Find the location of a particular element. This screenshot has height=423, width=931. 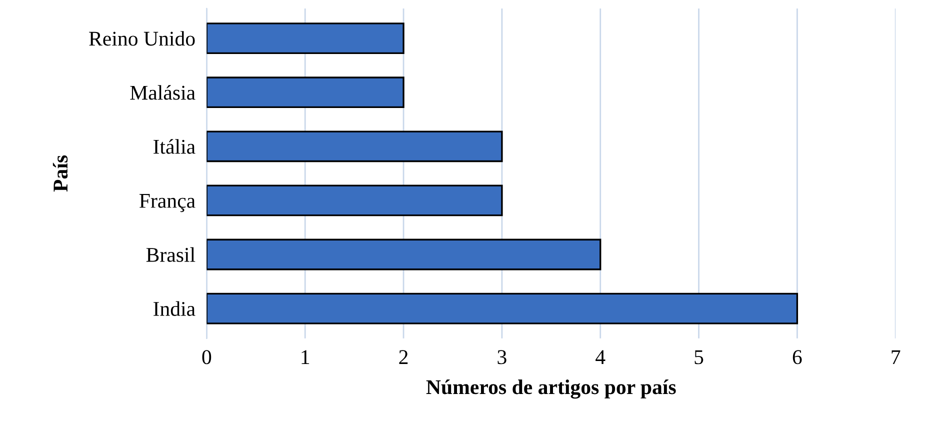

x-tick-label: 4 is located at coordinates (601, 357).